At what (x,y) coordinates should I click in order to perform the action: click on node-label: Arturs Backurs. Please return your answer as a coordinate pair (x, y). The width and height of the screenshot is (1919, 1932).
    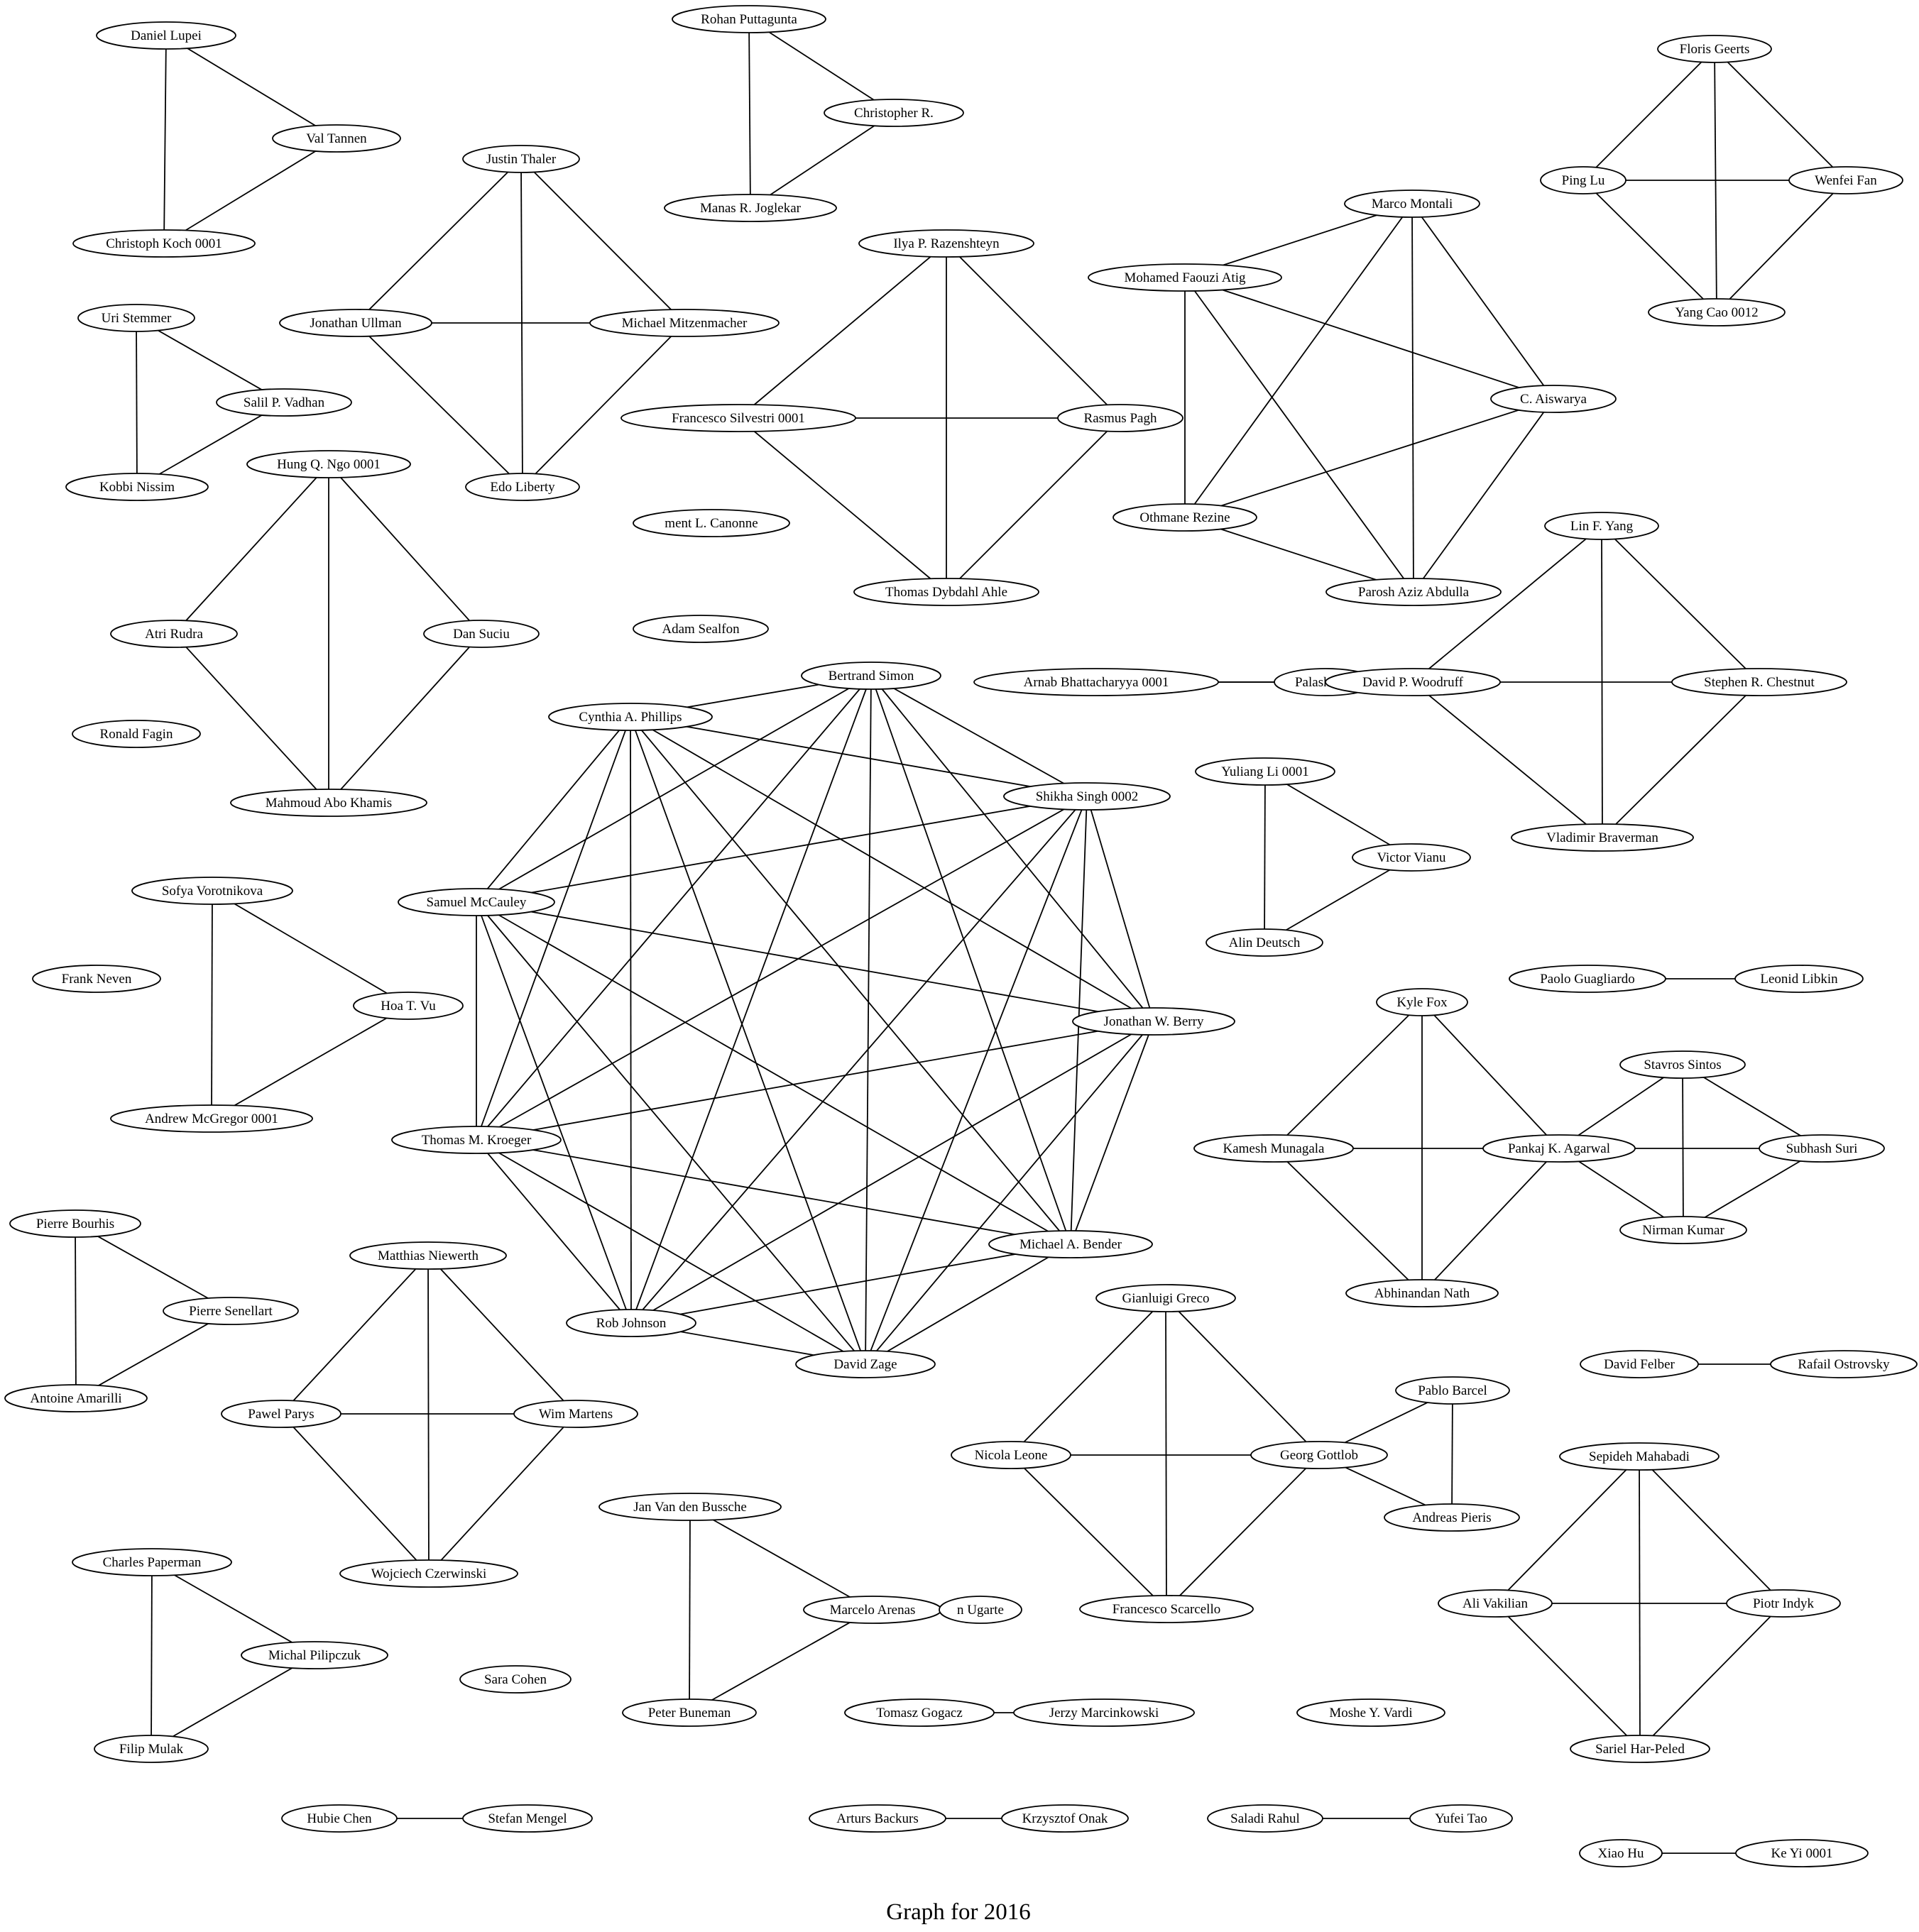
    Looking at the image, I should click on (877, 1818).